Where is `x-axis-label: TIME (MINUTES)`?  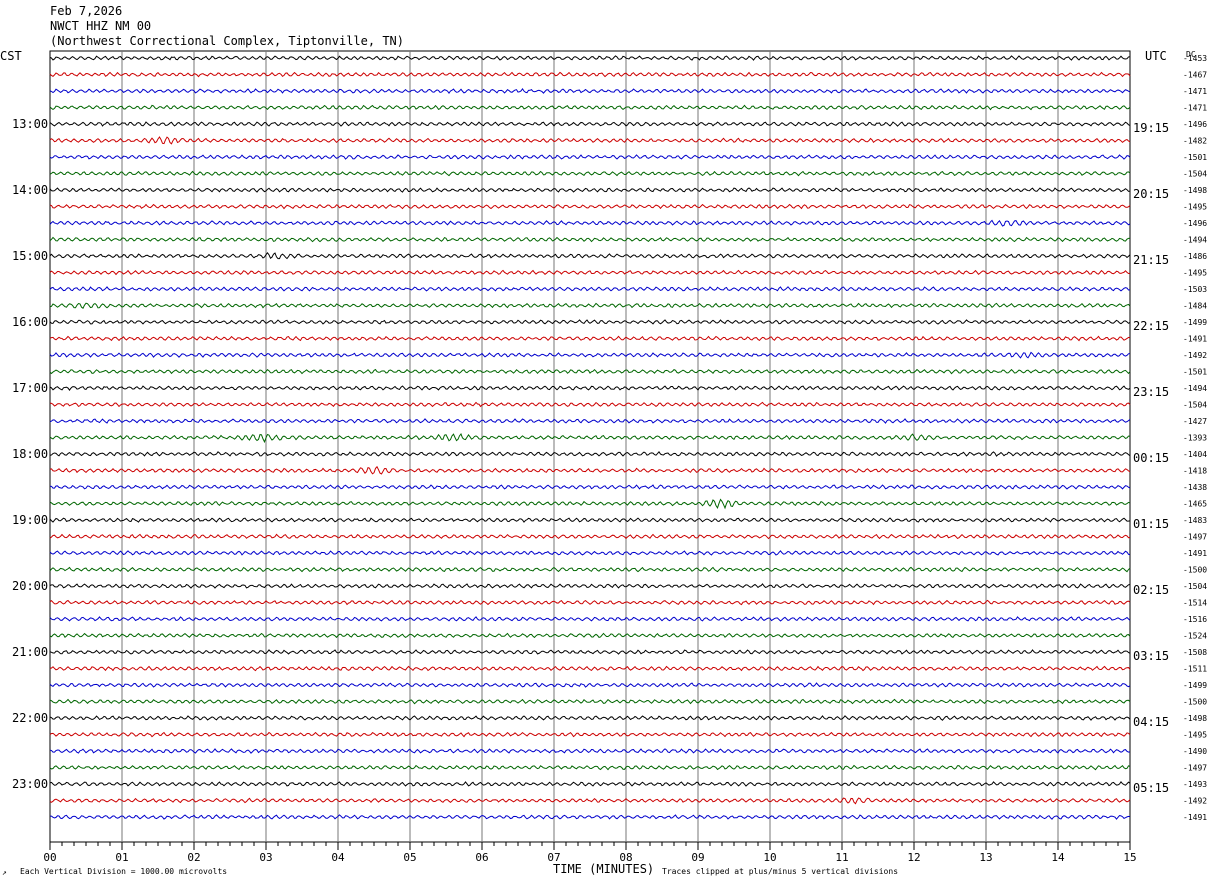 x-axis-label: TIME (MINUTES) is located at coordinates (604, 869).